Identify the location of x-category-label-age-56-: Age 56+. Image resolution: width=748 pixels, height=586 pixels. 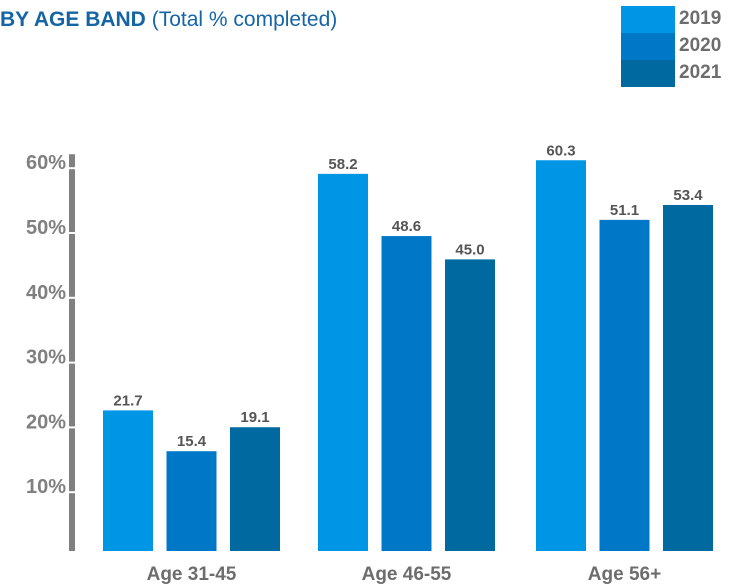
(624, 574).